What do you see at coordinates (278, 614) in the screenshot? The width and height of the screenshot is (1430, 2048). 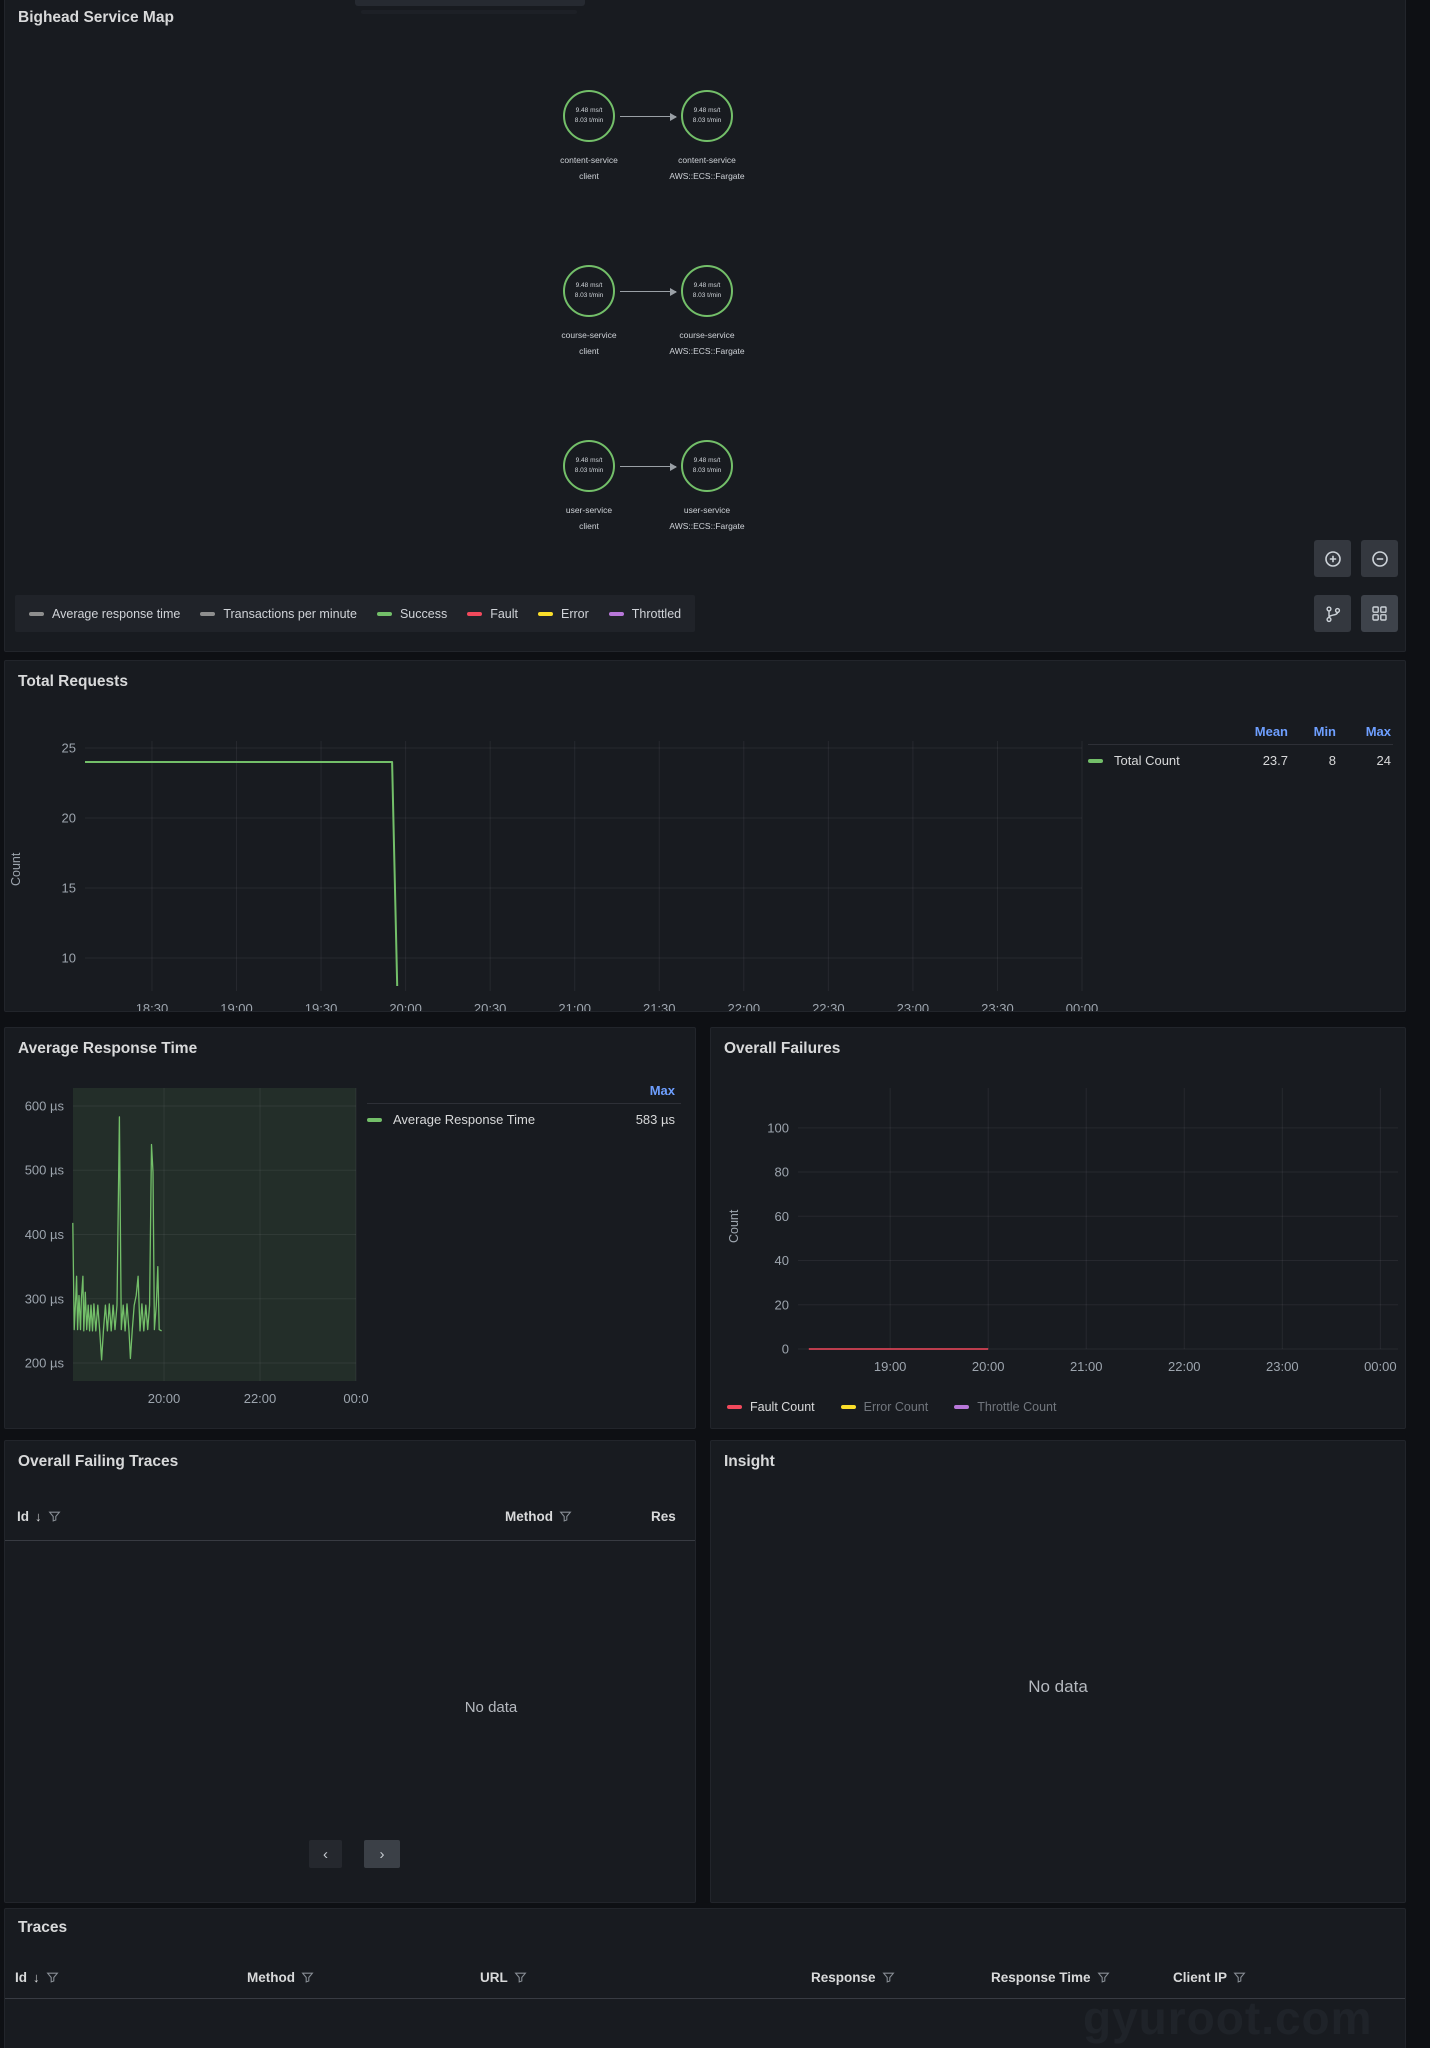 I see `legend-item-tpm: Transactions per minute` at bounding box center [278, 614].